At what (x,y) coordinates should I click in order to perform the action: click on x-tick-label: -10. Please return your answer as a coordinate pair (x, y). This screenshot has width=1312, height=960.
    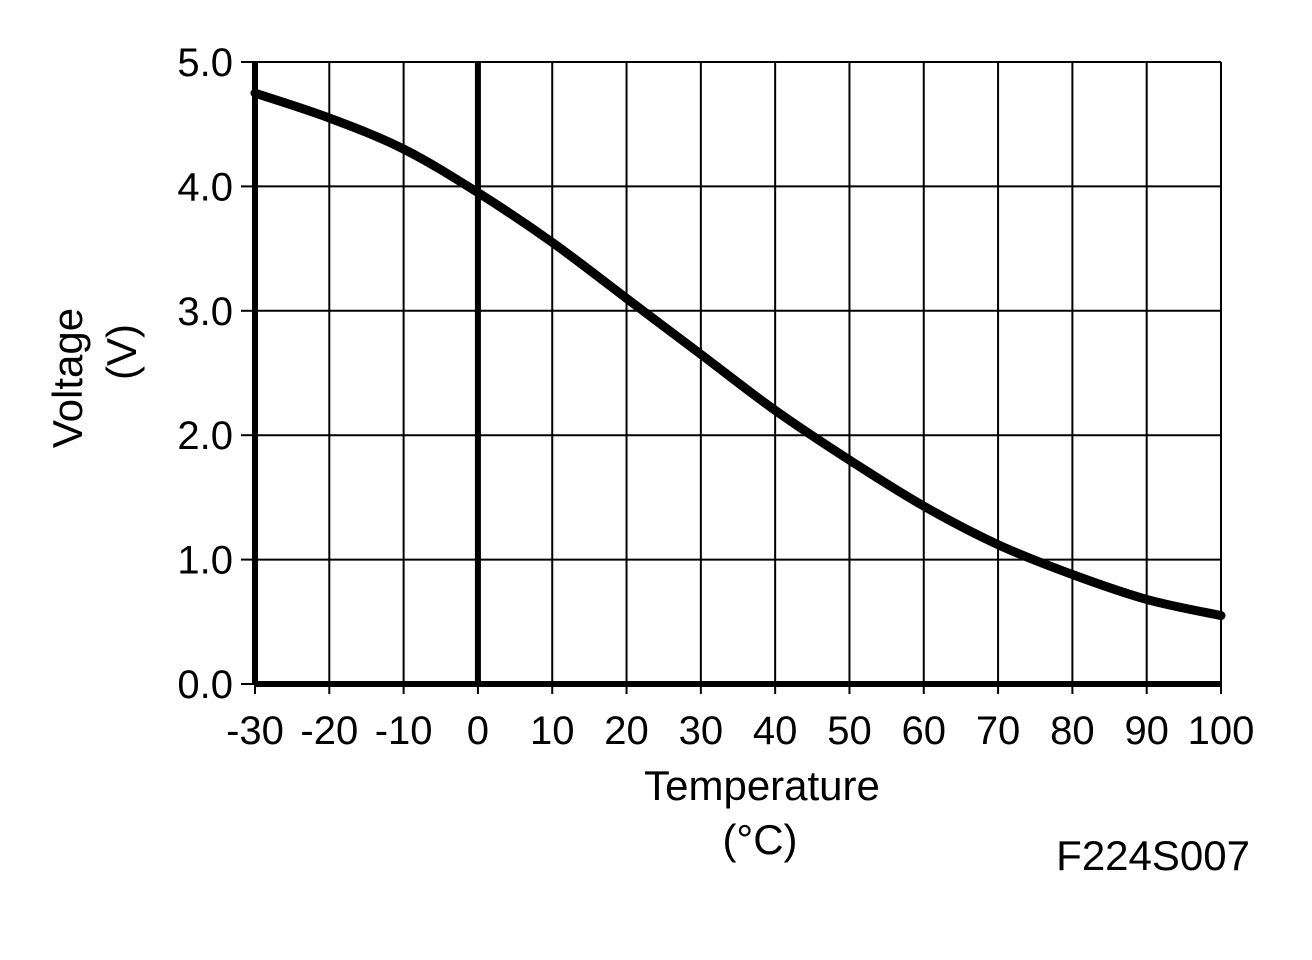
    Looking at the image, I should click on (404, 731).